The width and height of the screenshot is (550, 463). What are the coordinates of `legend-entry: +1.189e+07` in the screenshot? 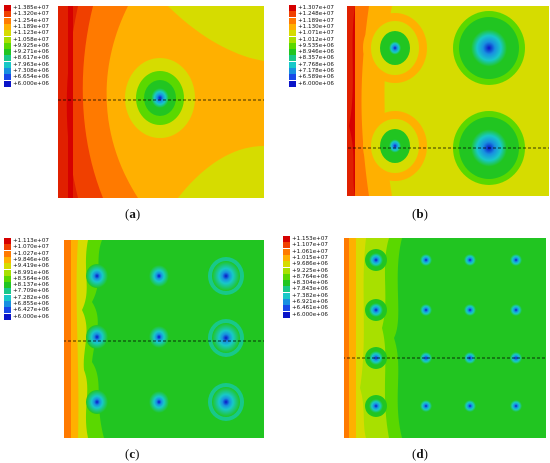 It's located at (311, 20).